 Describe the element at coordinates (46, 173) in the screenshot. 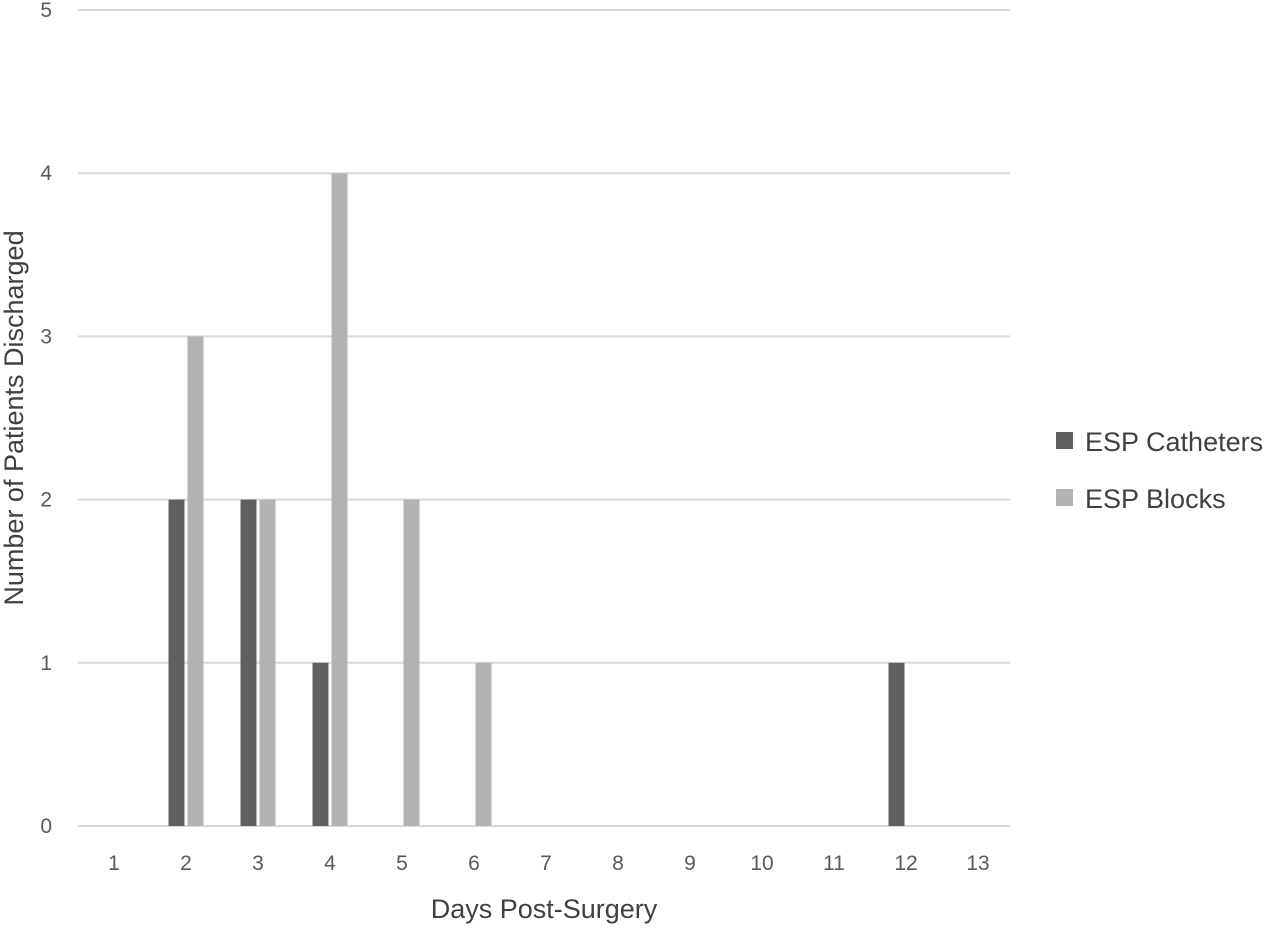

I see `y-tick-label: 4` at that location.